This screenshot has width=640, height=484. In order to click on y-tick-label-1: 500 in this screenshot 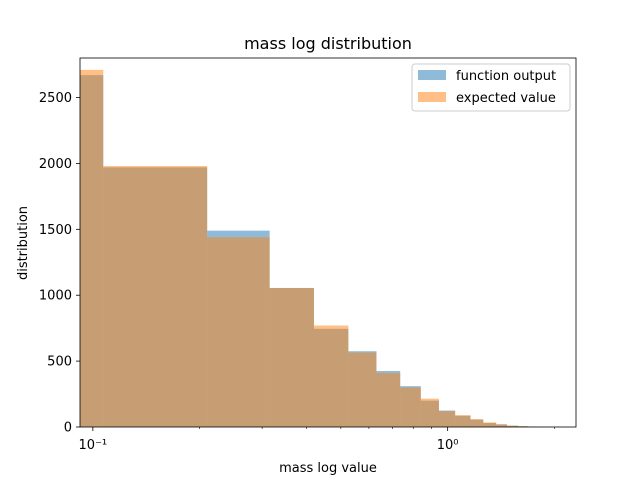, I will do `click(59, 362)`.